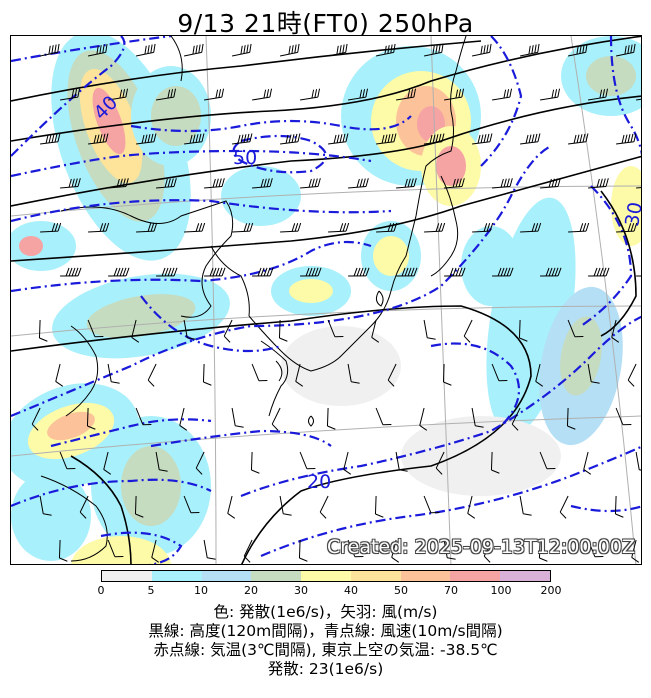 This screenshot has height=698, width=651. Describe the element at coordinates (480, 547) in the screenshot. I see `created-timestamp: Created: 2025-09-13T12:00:00Z` at that location.